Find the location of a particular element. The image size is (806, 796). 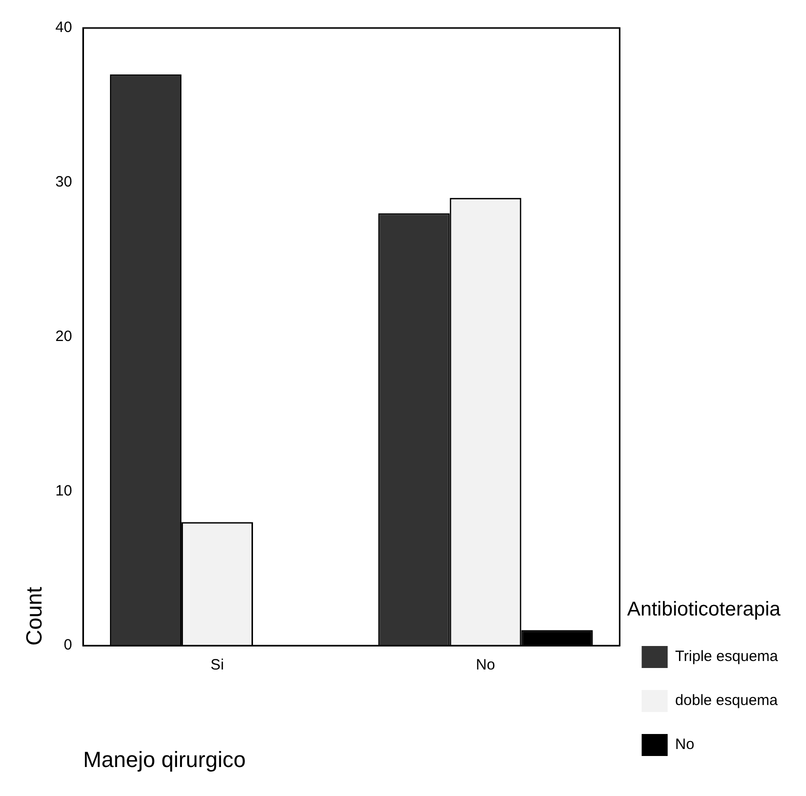

legend-label: No is located at coordinates (684, 745).